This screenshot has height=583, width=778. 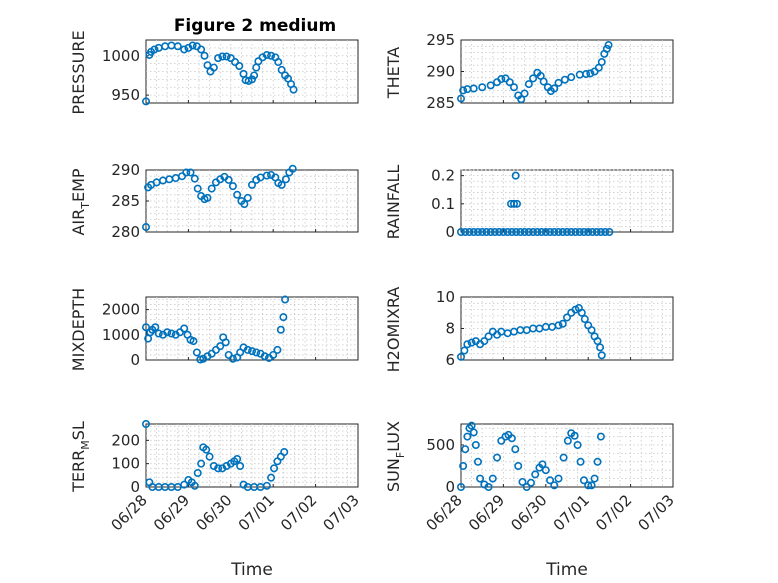 What do you see at coordinates (529, 330) in the screenshot?
I see `subplot-h2omixra: 6 8 10 H2OMIXRA` at bounding box center [529, 330].